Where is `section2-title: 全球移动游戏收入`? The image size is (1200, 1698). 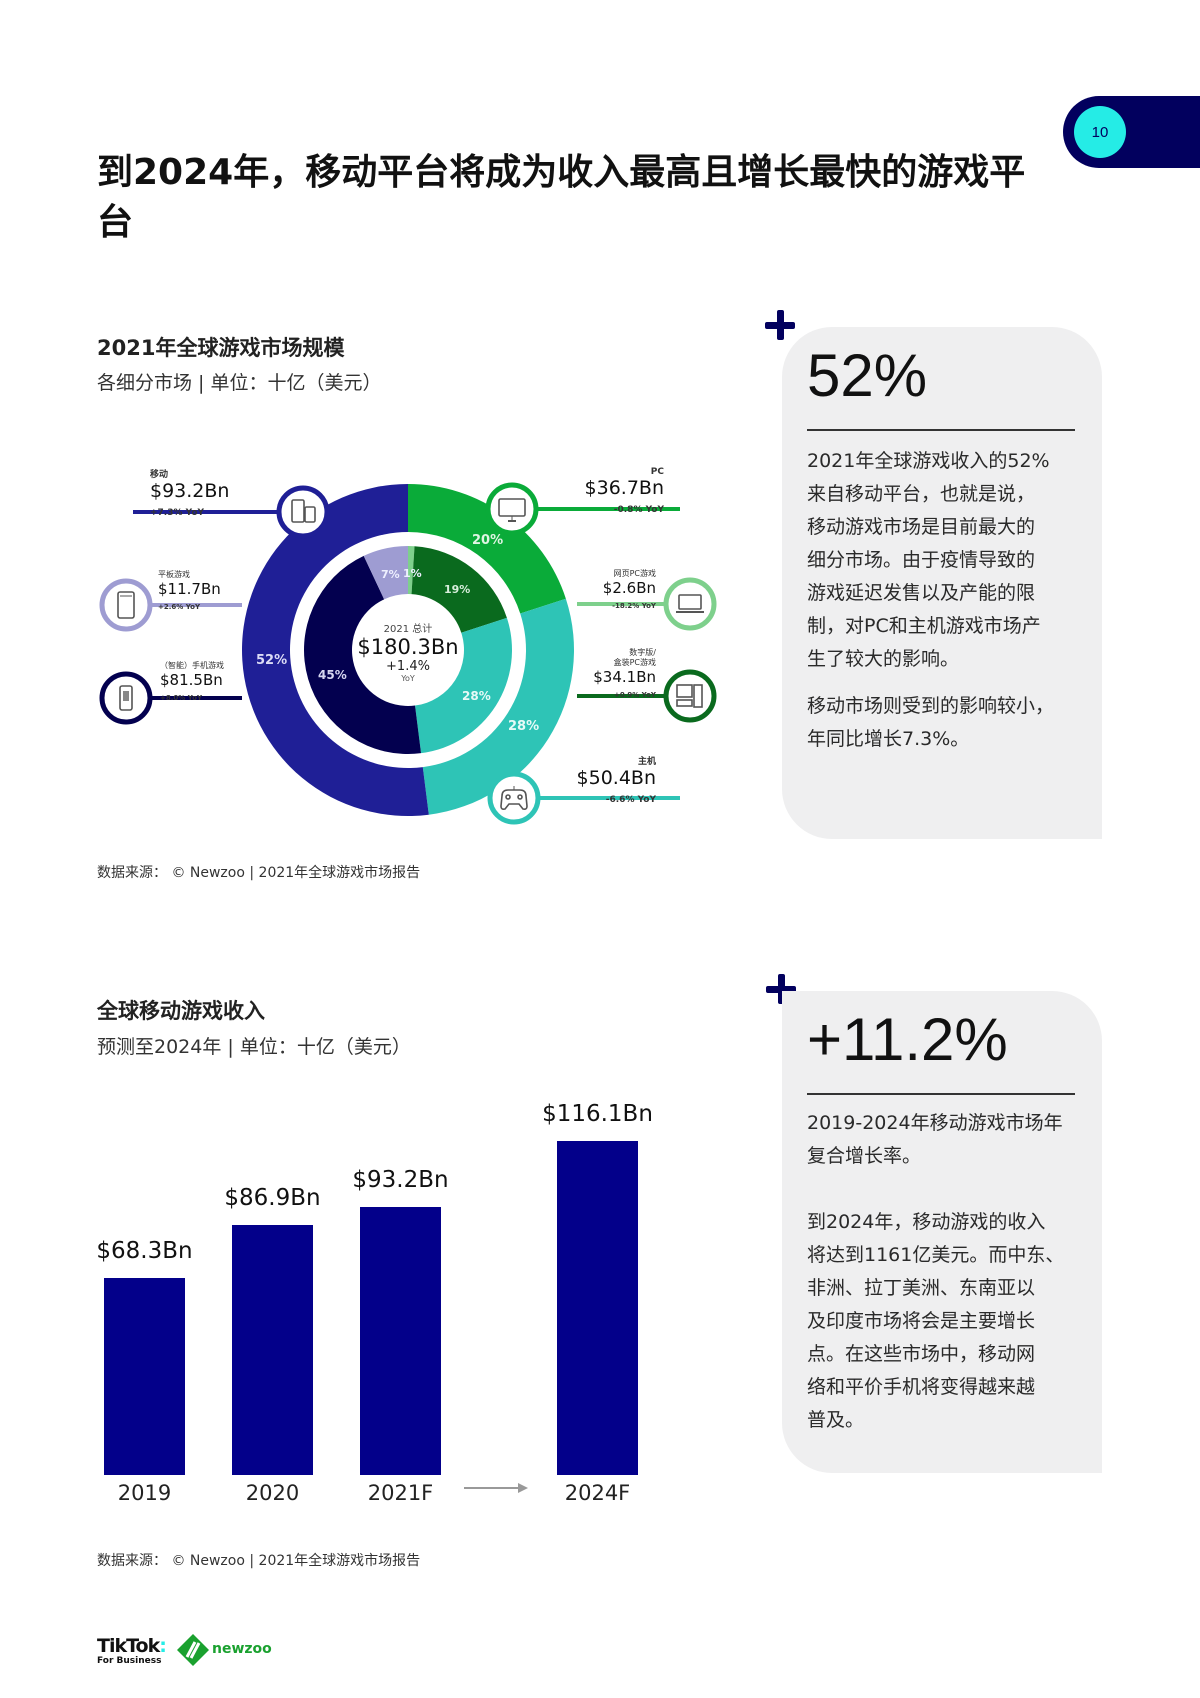 section2-title: 全球移动游戏收入 is located at coordinates (181, 1011).